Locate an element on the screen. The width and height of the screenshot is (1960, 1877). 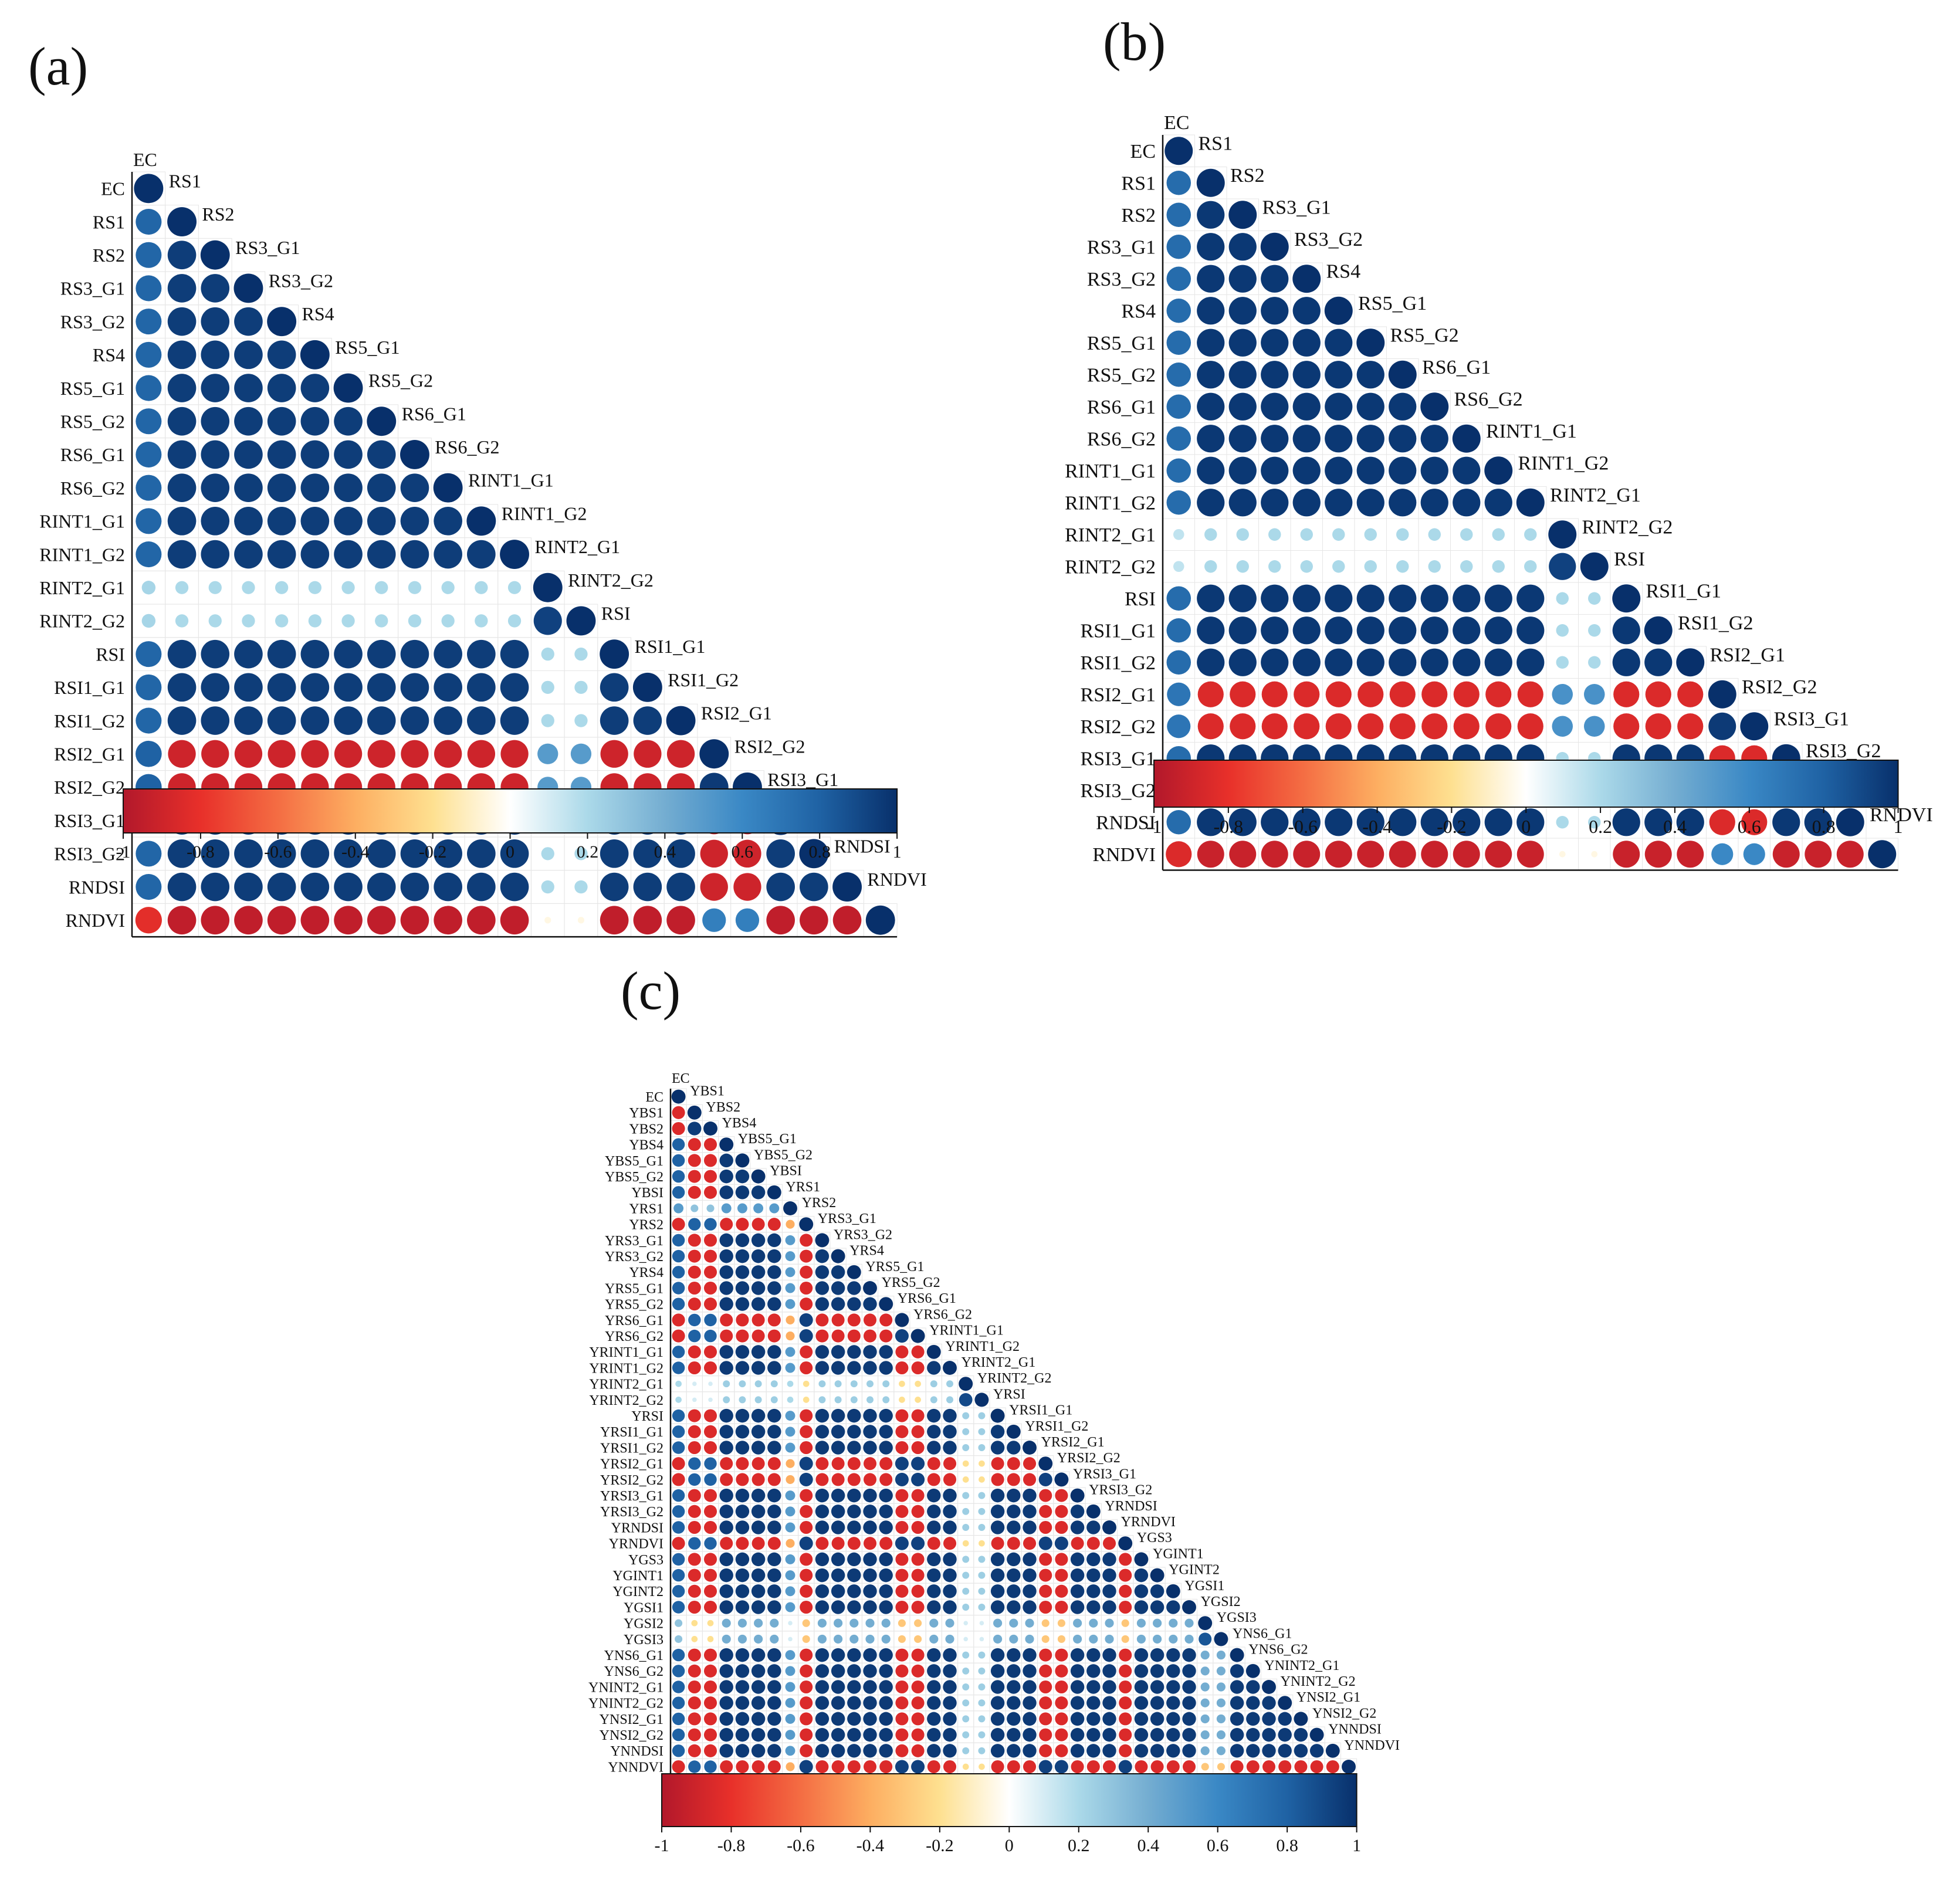
row-label-rsi3-g1: RSI3_G1 is located at coordinates (1118, 759).